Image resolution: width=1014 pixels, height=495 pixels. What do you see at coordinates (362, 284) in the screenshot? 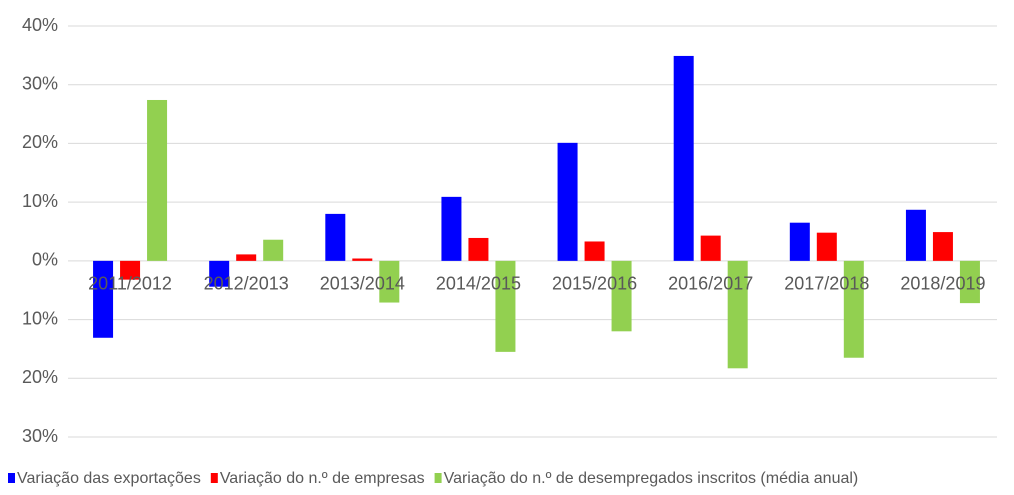
I see `x-tick-label: 2013/2014` at bounding box center [362, 284].